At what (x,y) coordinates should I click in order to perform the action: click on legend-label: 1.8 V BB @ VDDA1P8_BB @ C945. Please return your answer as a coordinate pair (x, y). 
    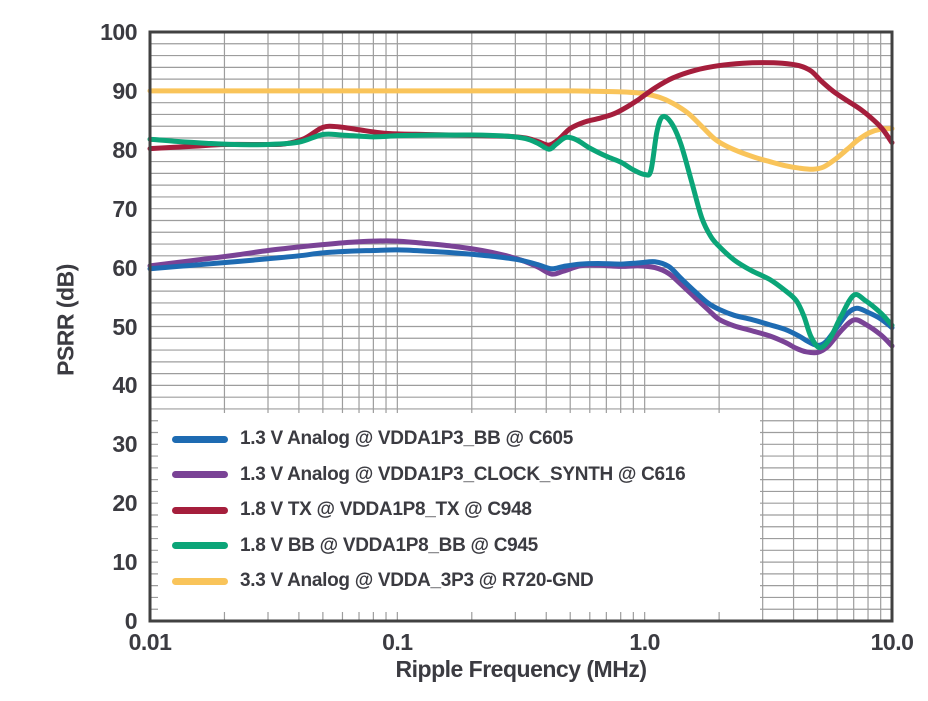
    Looking at the image, I should click on (389, 545).